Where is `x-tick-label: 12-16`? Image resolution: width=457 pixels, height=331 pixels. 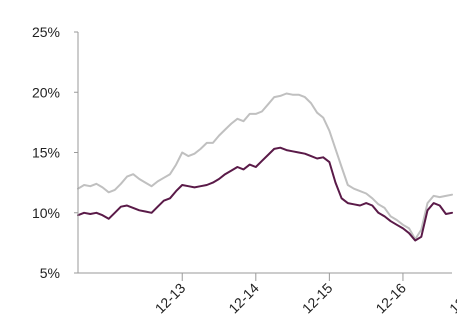
x-tick-label: 12-16 is located at coordinates (390, 298).